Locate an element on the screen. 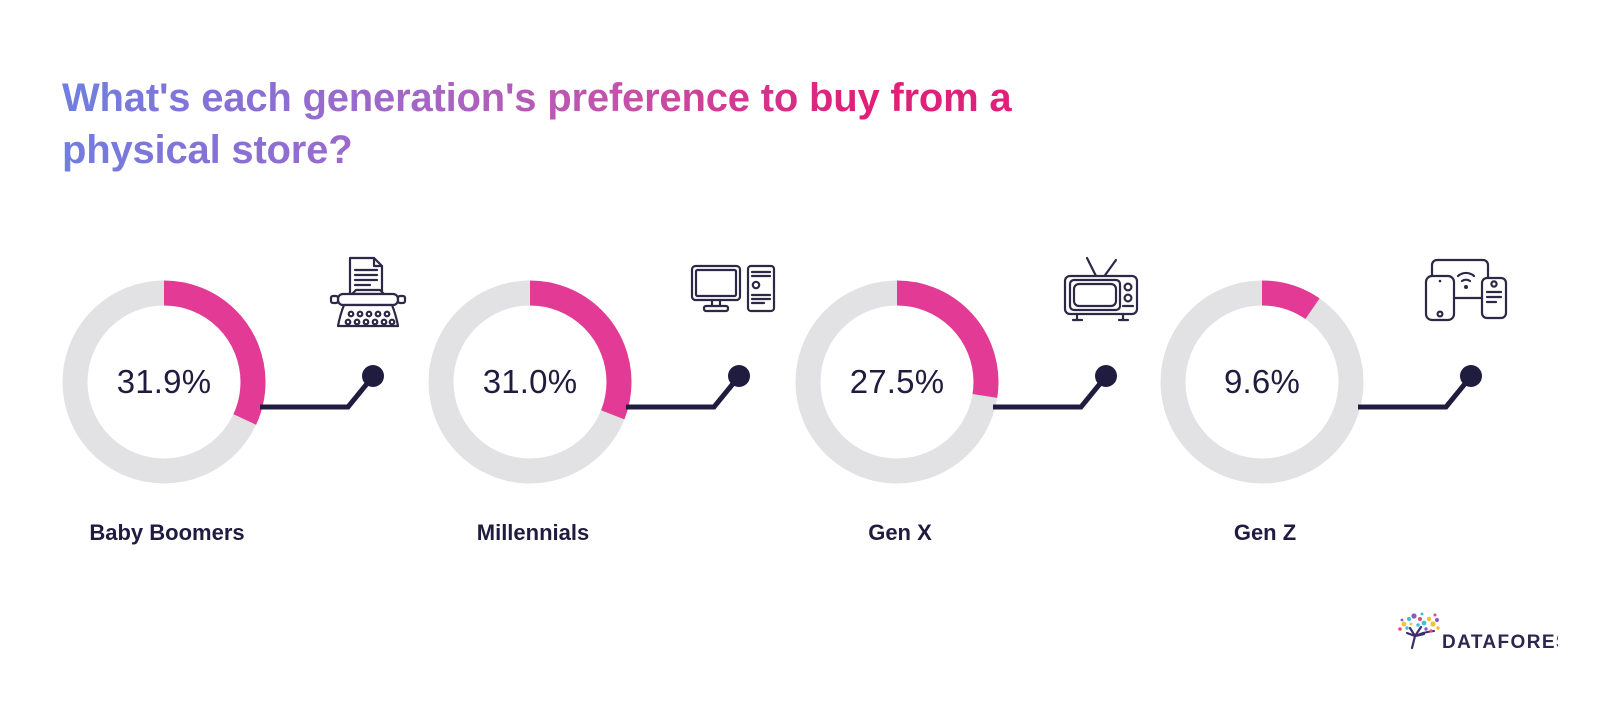 This screenshot has height=701, width=1617. generation-group-gen-z: 9.6% Gen Z is located at coordinates (1343, 418).